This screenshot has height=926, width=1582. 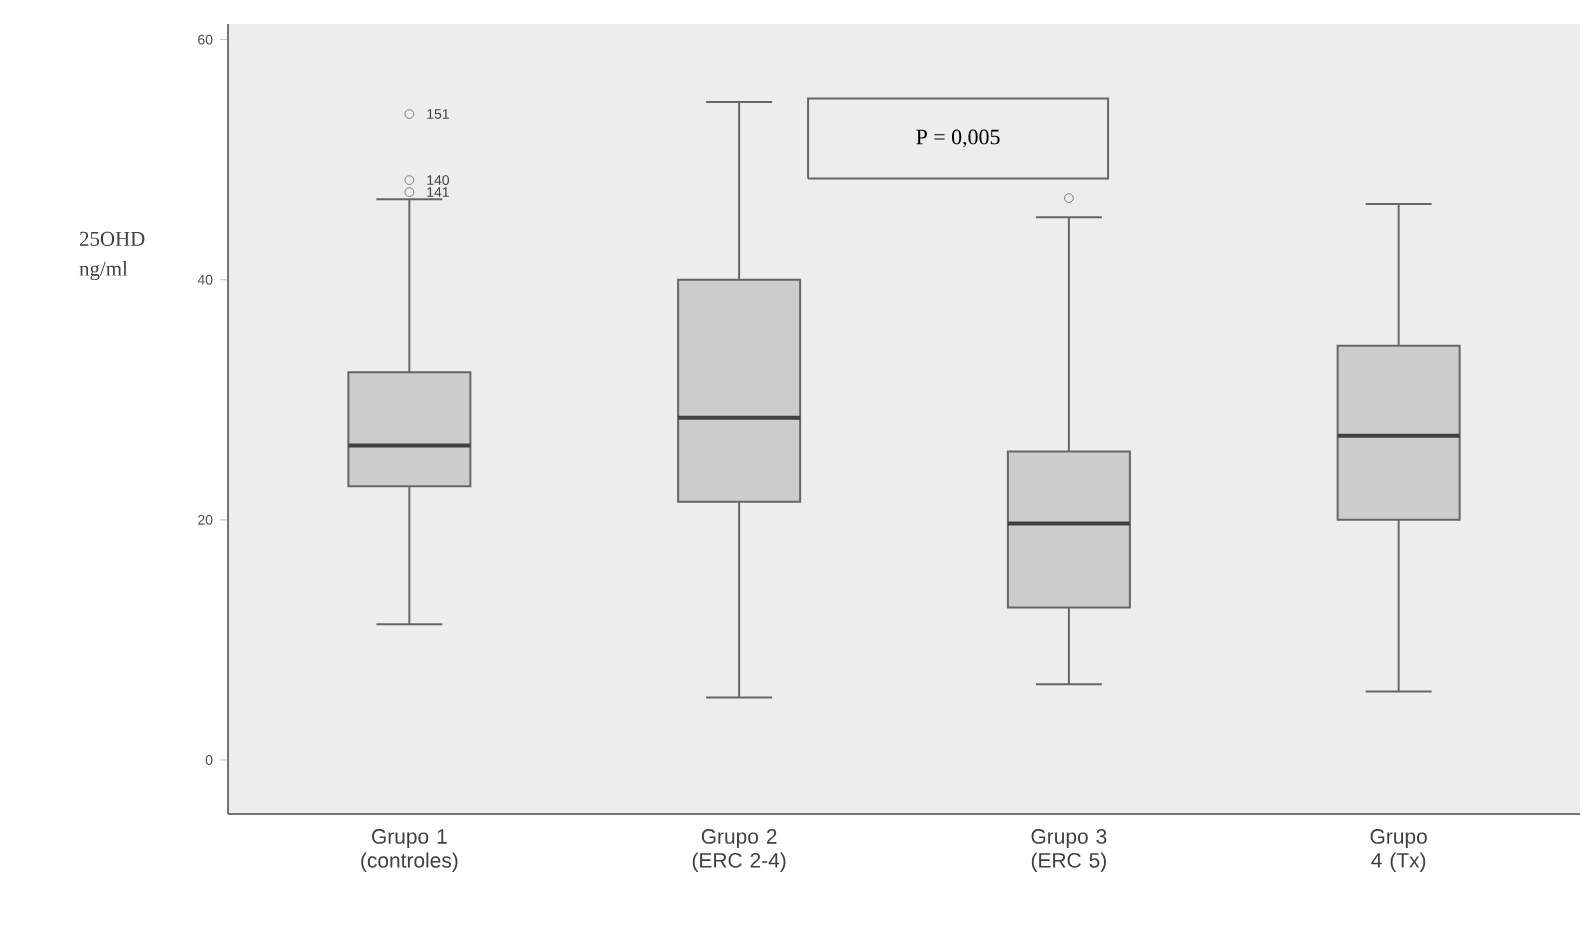 What do you see at coordinates (739, 850) in the screenshot?
I see `x-tick-label: Grupo 2 (ERC 2-4)` at bounding box center [739, 850].